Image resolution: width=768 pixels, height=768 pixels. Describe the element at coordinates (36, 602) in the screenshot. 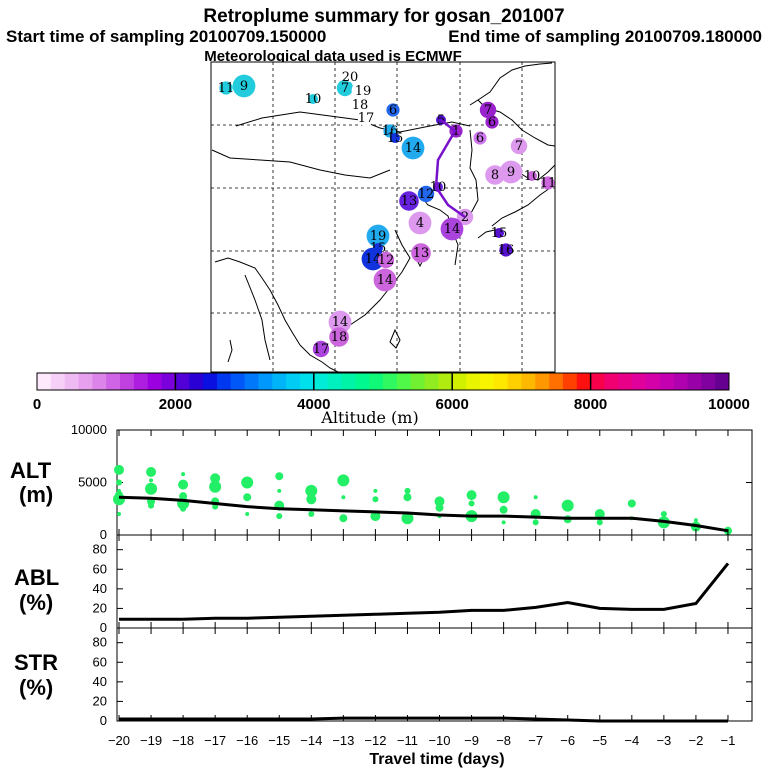

I see `abl-label-unit: (%)` at that location.